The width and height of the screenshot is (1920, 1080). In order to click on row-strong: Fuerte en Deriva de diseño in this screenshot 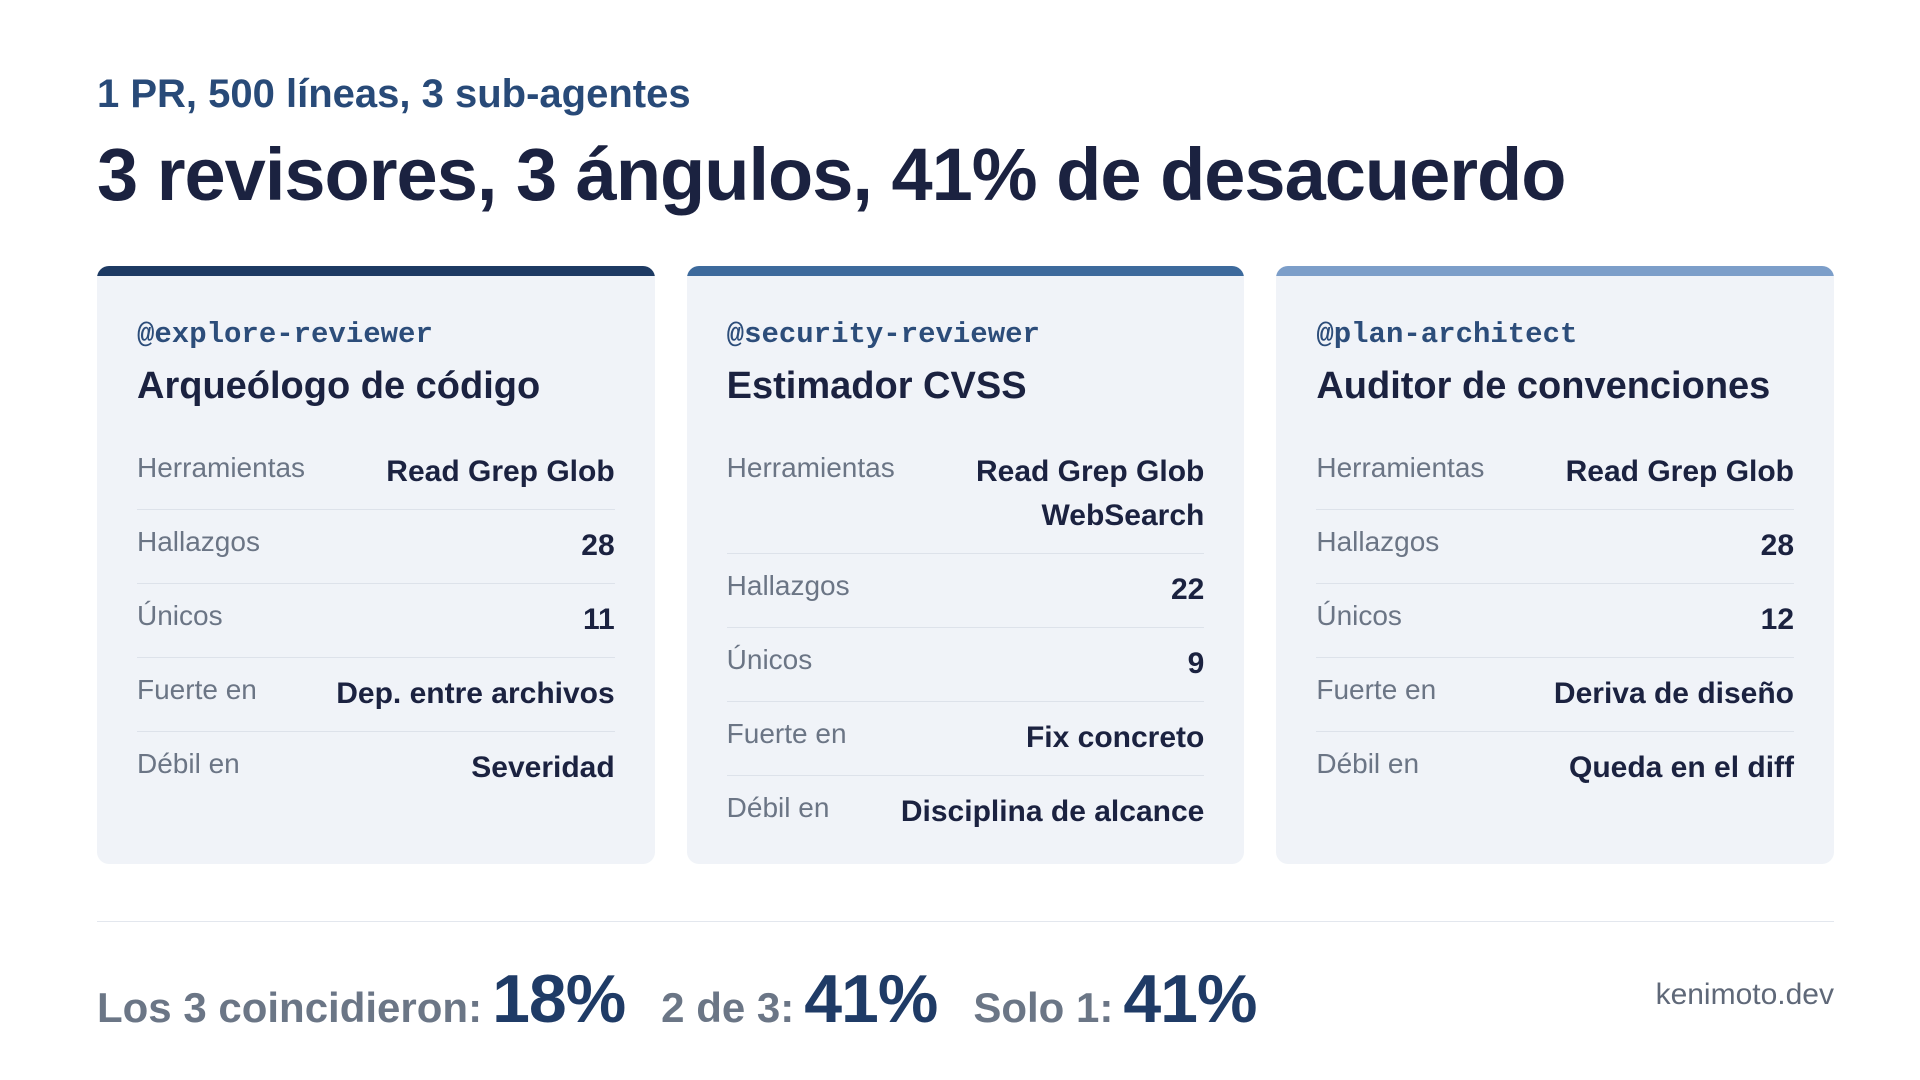, I will do `click(1555, 695)`.